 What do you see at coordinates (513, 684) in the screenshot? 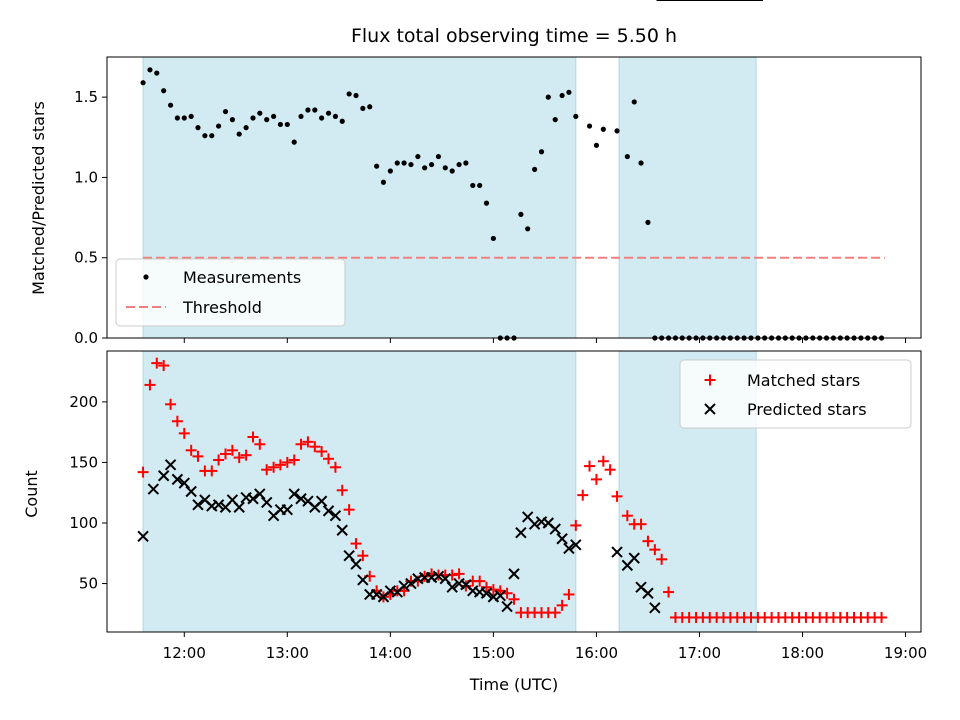
I see `x-axis-label: Time (UTC)` at bounding box center [513, 684].